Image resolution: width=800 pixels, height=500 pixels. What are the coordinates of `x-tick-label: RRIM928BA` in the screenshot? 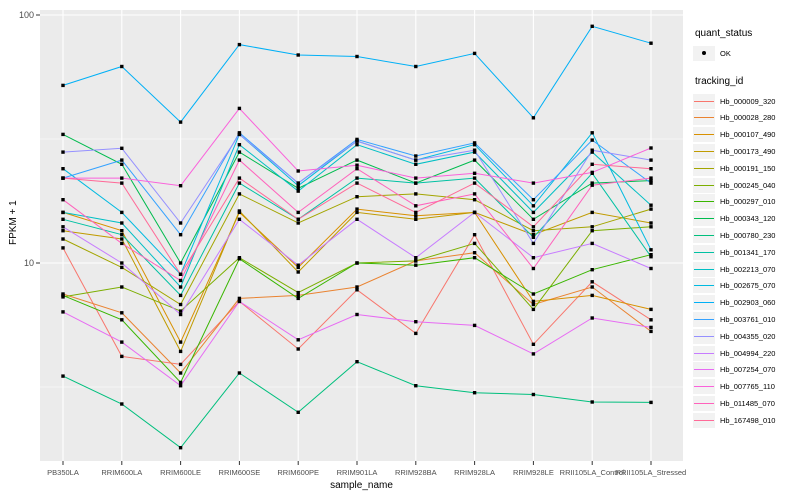 It's located at (416, 472).